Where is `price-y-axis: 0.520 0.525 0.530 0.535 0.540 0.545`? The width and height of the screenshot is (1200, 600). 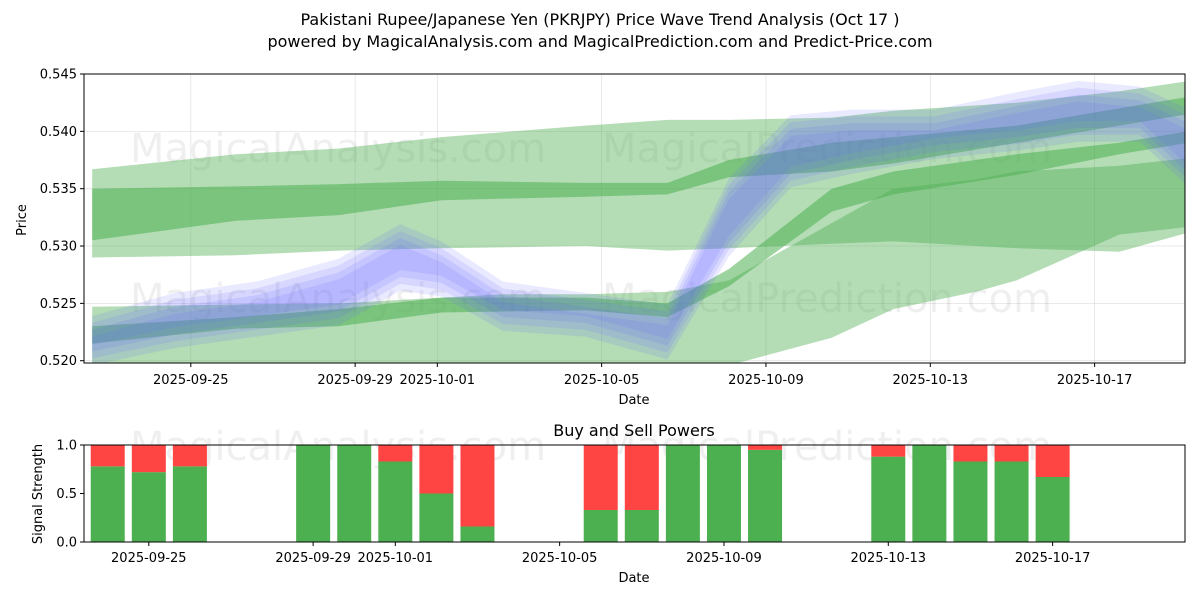
price-y-axis: 0.520 0.525 0.530 0.535 0.540 0.545 is located at coordinates (62, 218).